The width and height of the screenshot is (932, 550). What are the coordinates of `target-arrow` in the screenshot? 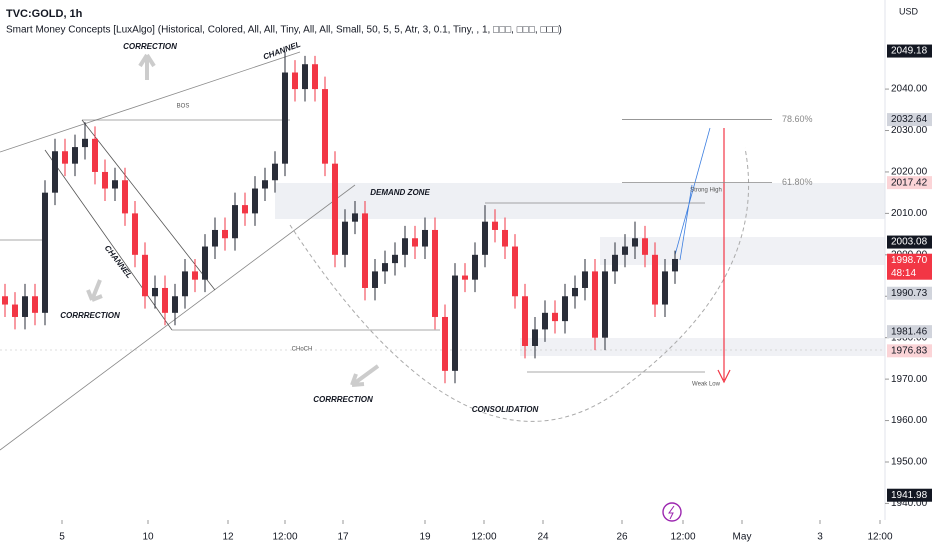 It's located at (724, 256).